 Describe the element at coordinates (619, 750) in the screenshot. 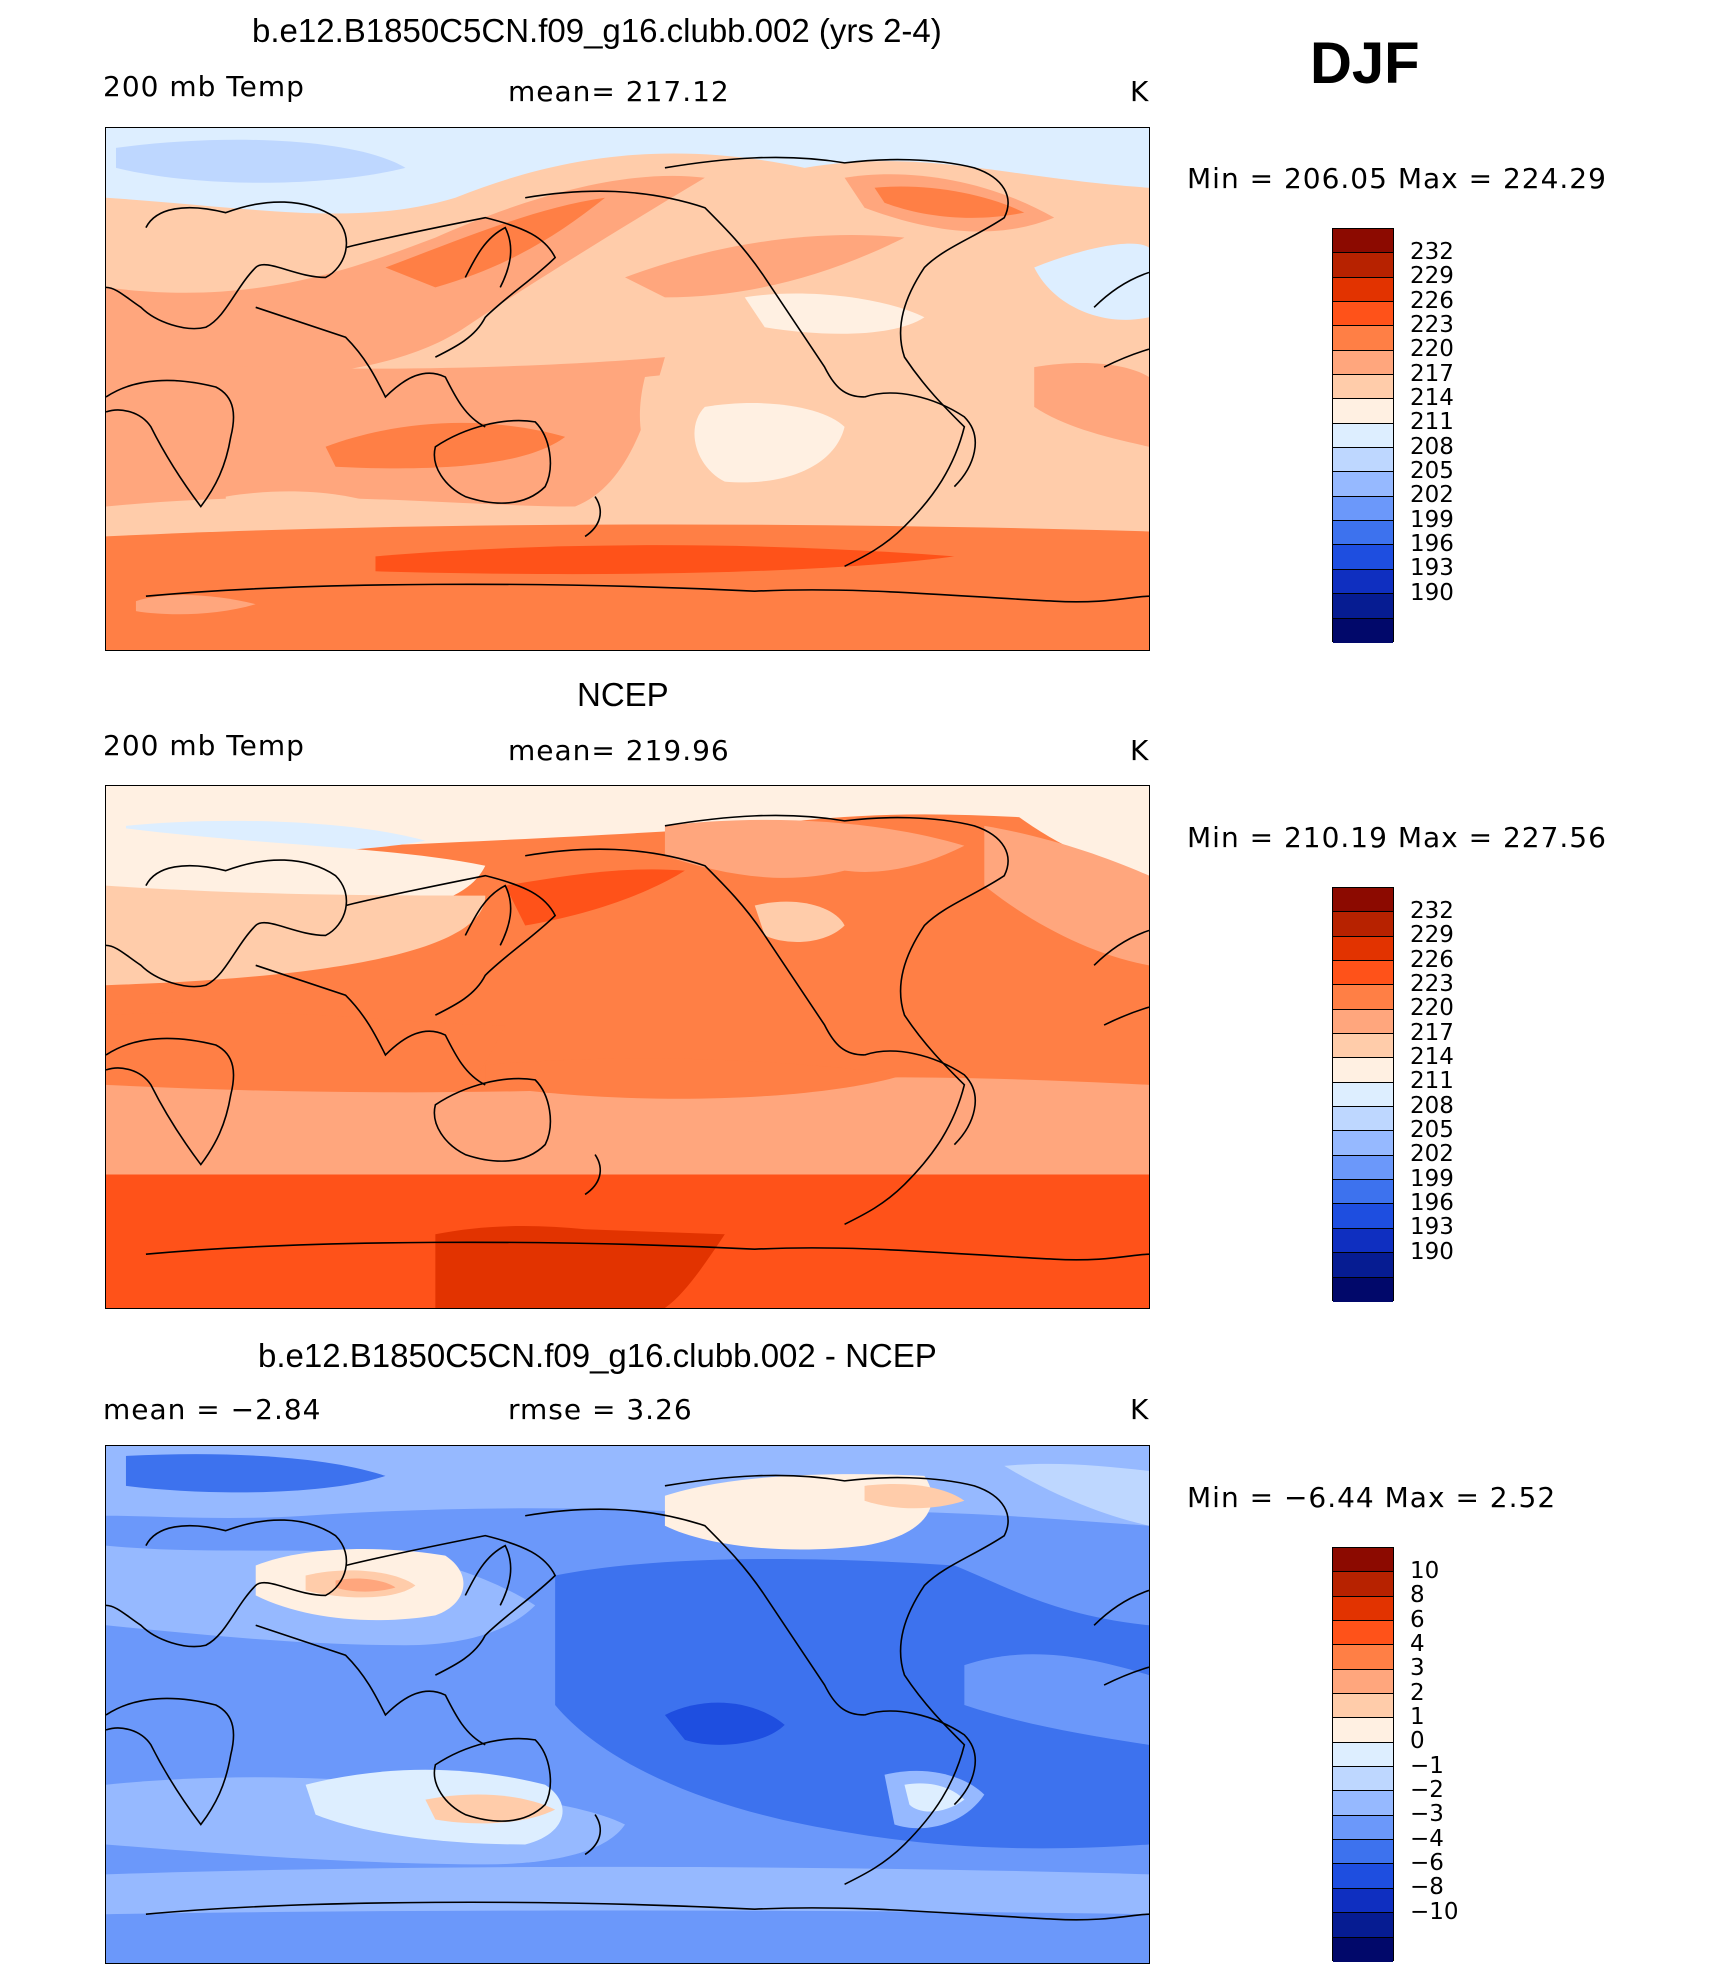

I see `panel-2-mean-label: mean= 219.96` at that location.